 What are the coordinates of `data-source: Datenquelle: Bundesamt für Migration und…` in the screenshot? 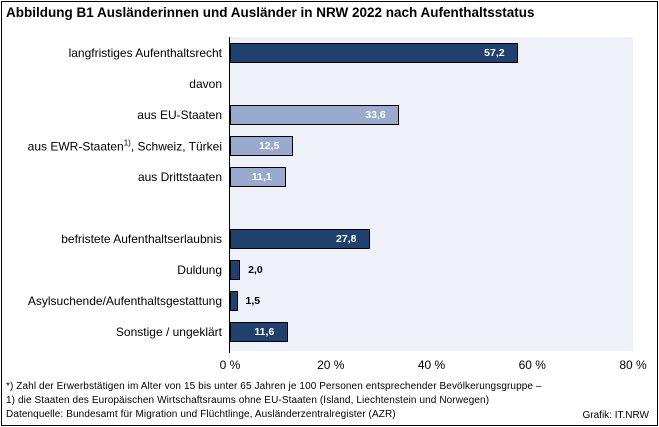 It's located at (201, 414).